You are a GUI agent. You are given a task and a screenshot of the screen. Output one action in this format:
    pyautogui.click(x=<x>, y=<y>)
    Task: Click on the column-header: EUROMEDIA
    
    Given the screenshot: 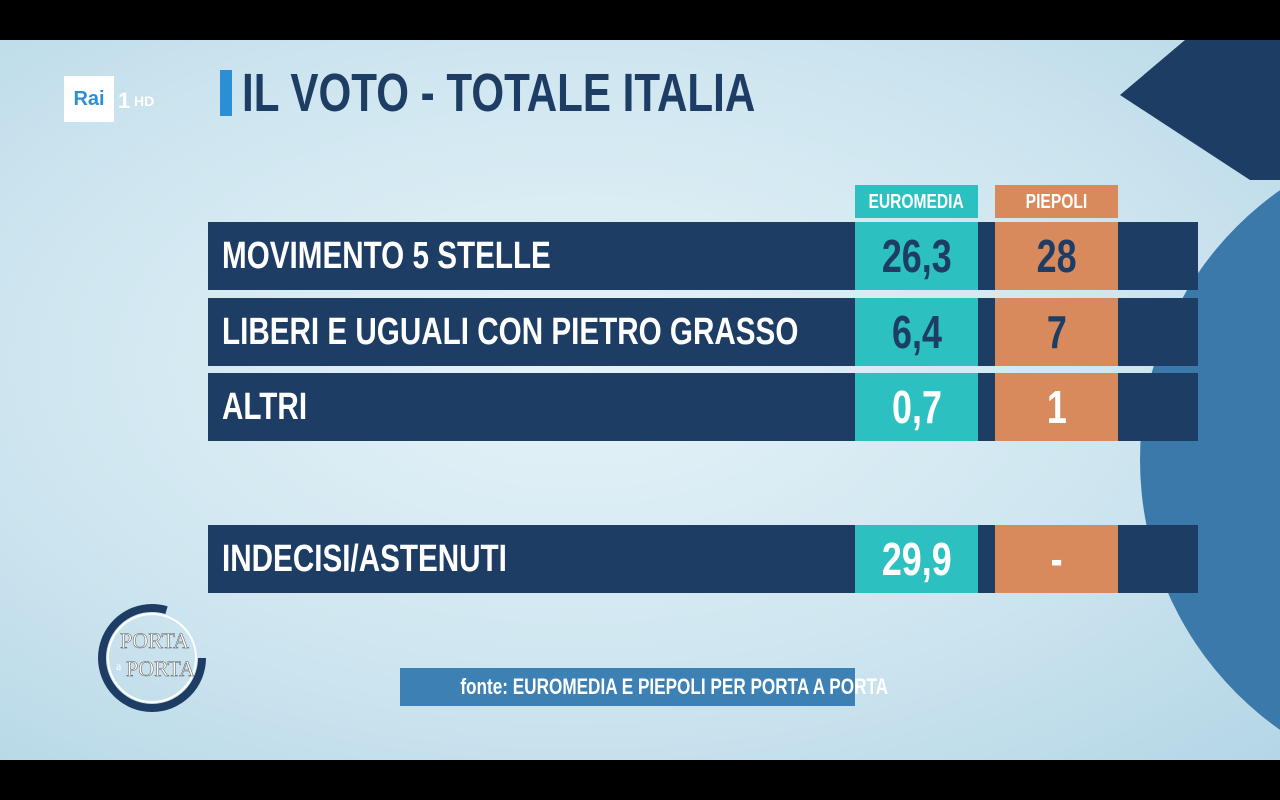 What is the action you would take?
    pyautogui.click(x=916, y=201)
    